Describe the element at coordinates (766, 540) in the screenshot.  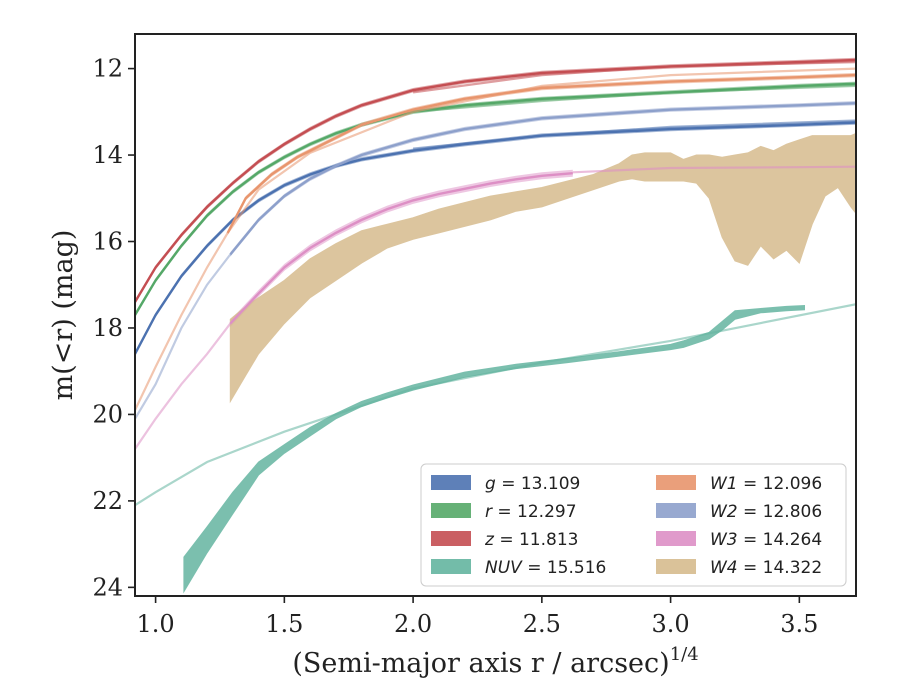
I see `legend-label-w3: W3 = 14.264` at that location.